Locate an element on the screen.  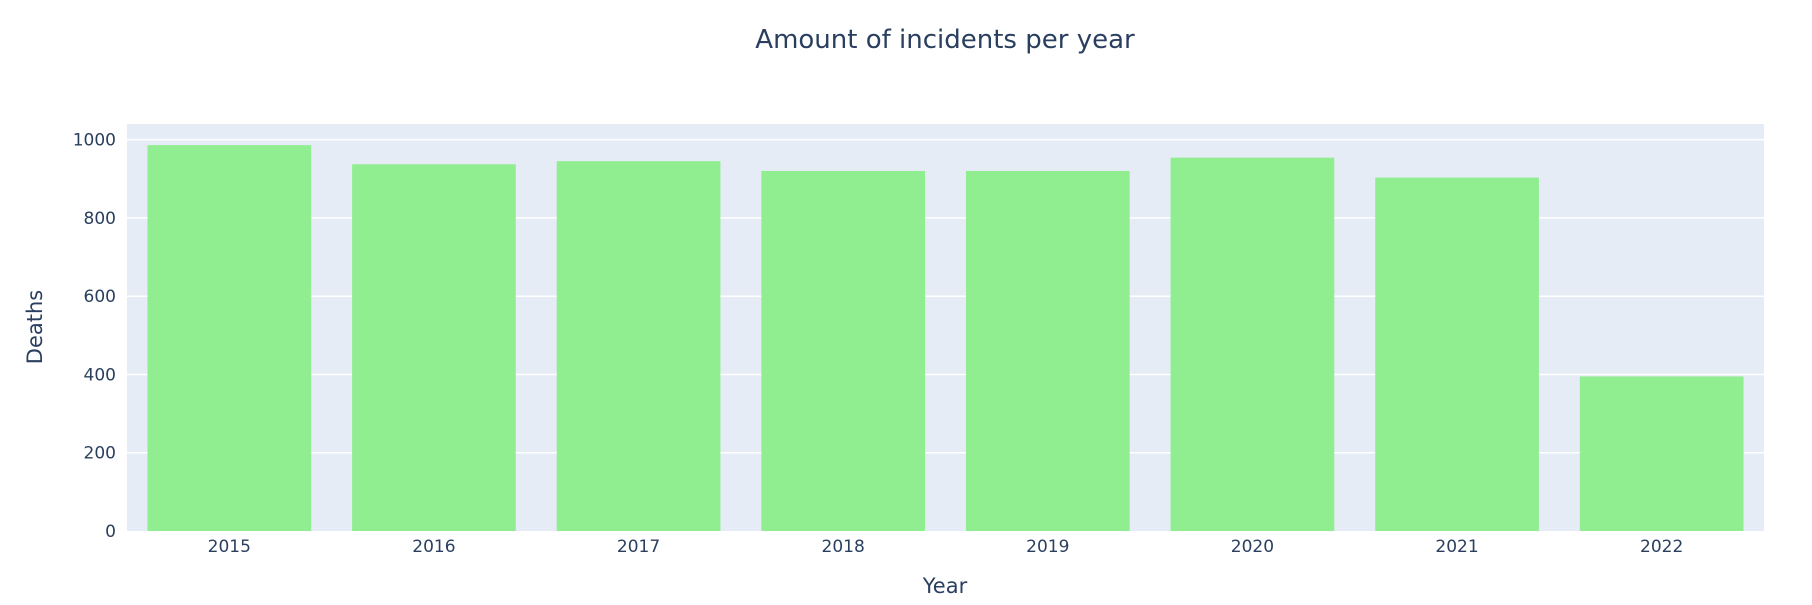
bar-2021 is located at coordinates (1457, 354).